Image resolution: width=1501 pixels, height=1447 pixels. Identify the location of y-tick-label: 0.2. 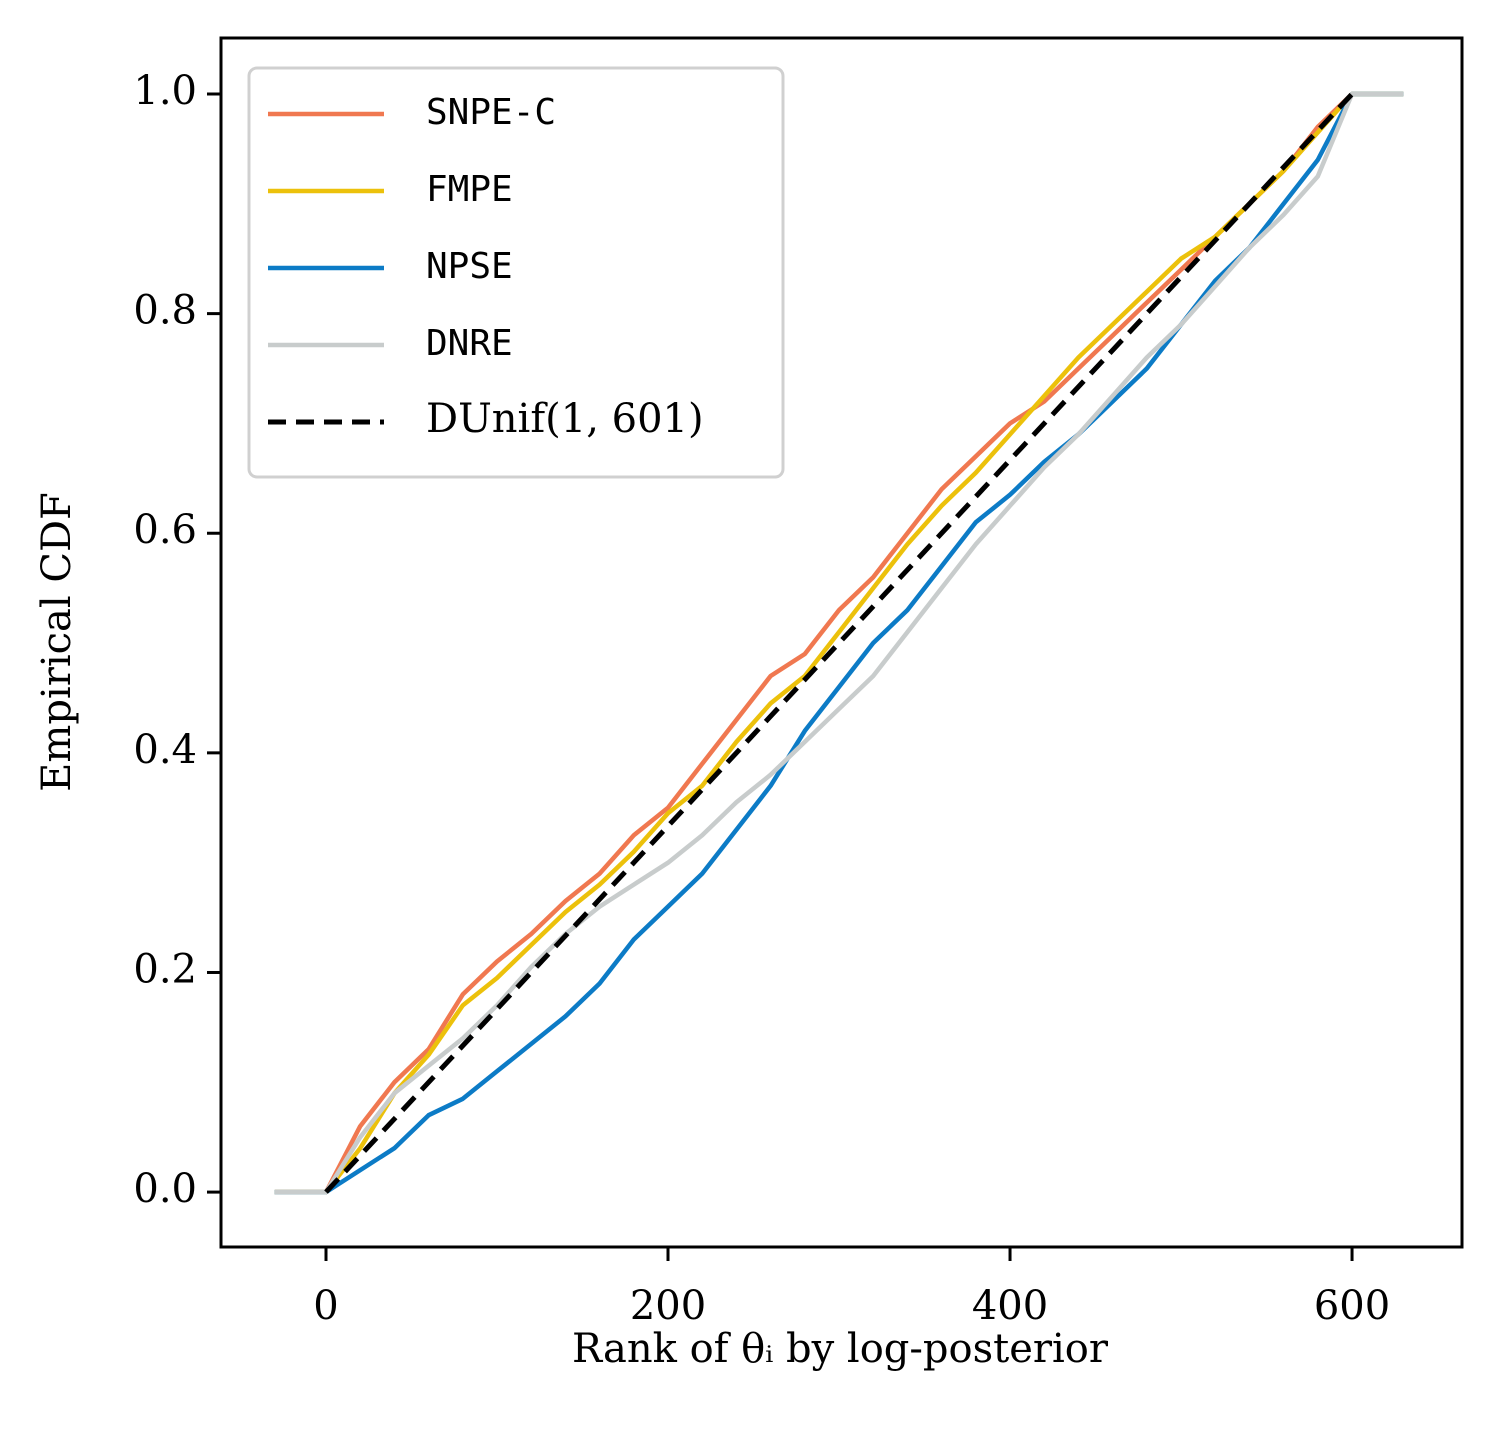
(165, 969).